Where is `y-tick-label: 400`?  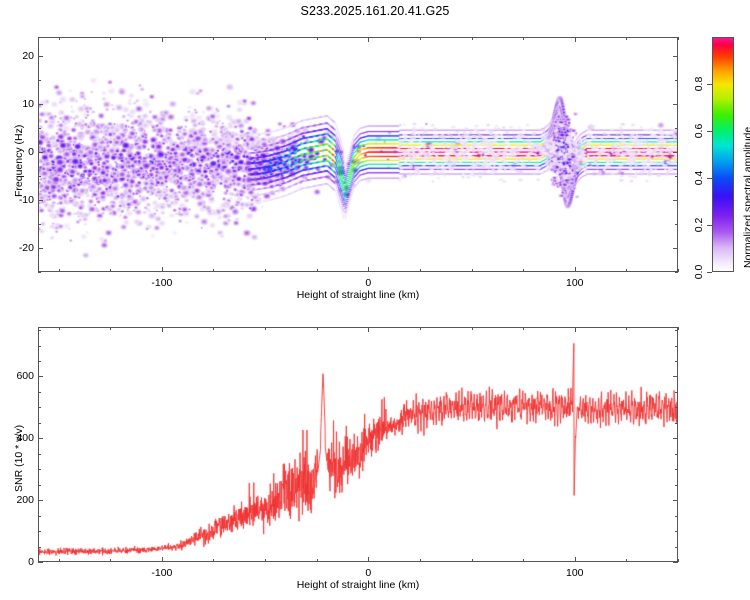
y-tick-label: 400 is located at coordinates (25, 438).